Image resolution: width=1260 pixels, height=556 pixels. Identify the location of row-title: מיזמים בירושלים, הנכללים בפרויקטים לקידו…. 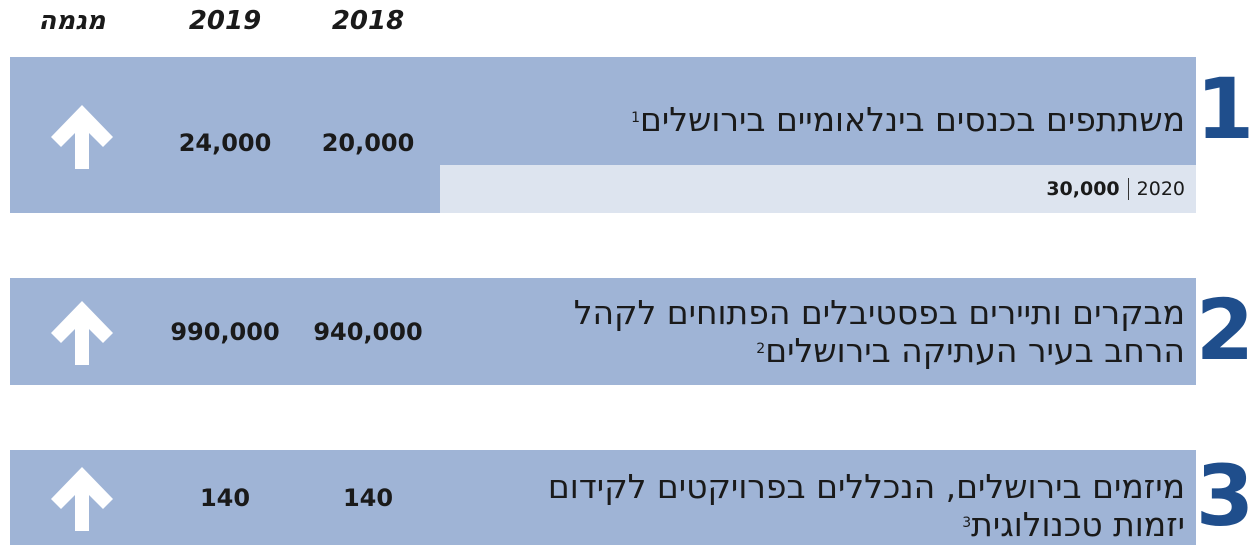
(866, 506).